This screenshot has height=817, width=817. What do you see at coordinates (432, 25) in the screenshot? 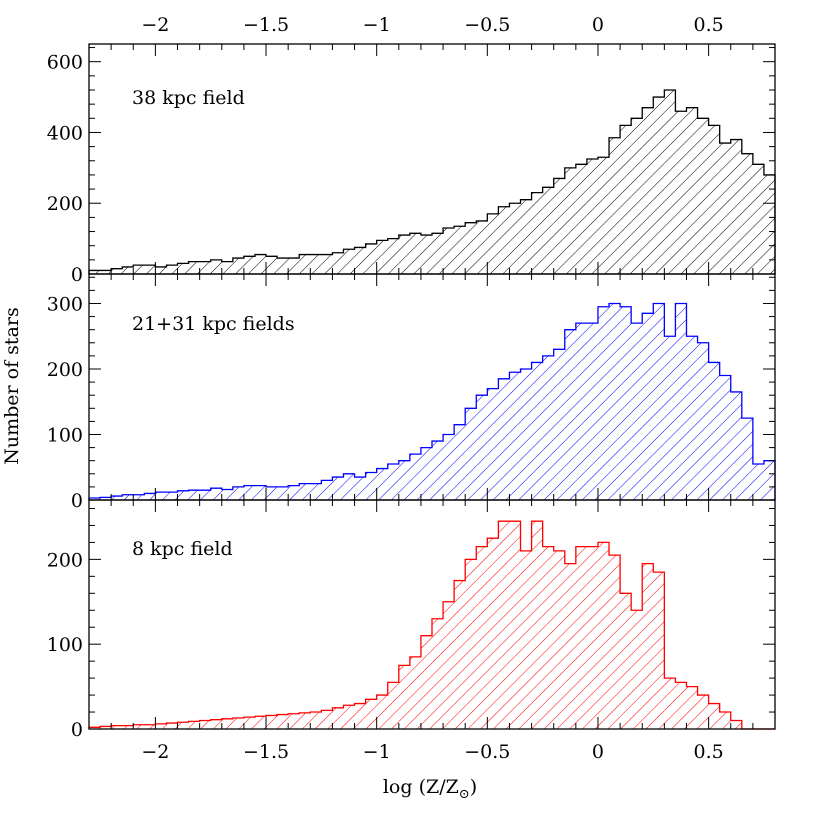
I see `x-axis-top-tick-labels: −2 −1.5 −1 −0.5 0 0.5` at bounding box center [432, 25].